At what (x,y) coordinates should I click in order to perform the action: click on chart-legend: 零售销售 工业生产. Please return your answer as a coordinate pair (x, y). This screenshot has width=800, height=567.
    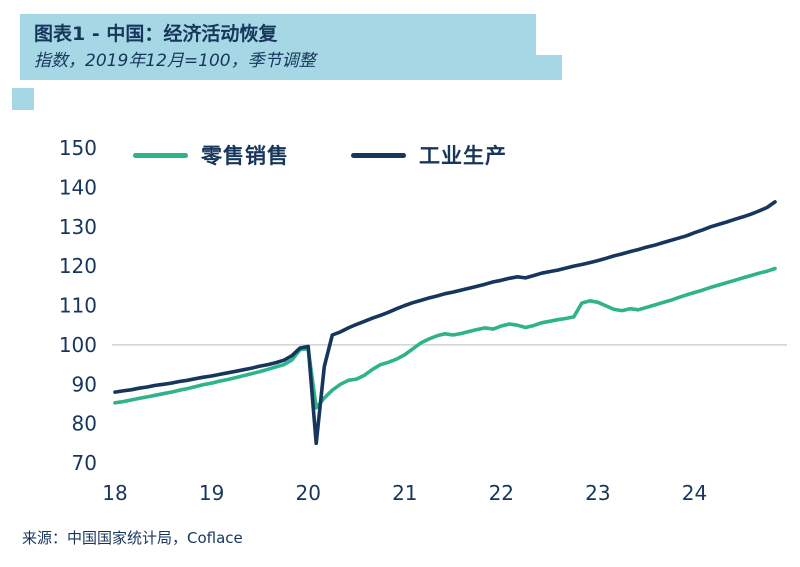
    Looking at the image, I should click on (320, 155).